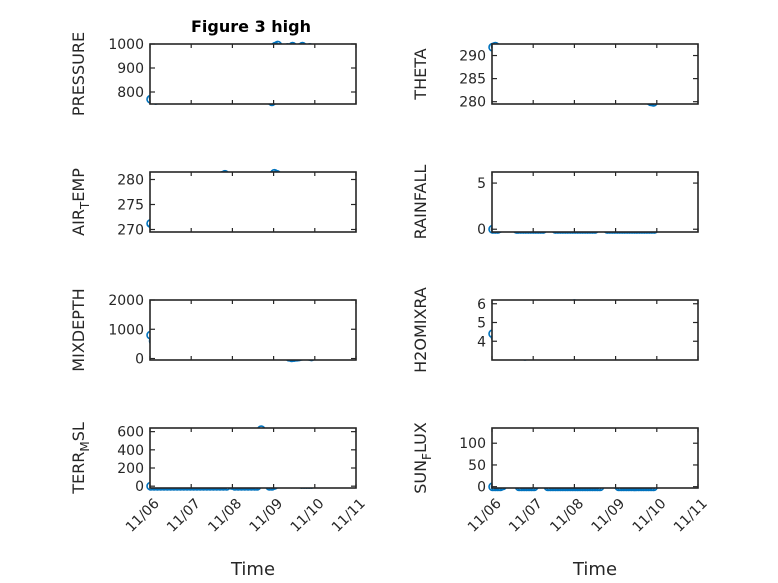 The height and width of the screenshot is (583, 778). What do you see at coordinates (481, 488) in the screenshot?
I see `sun-flux-ytick-label: 0` at bounding box center [481, 488].